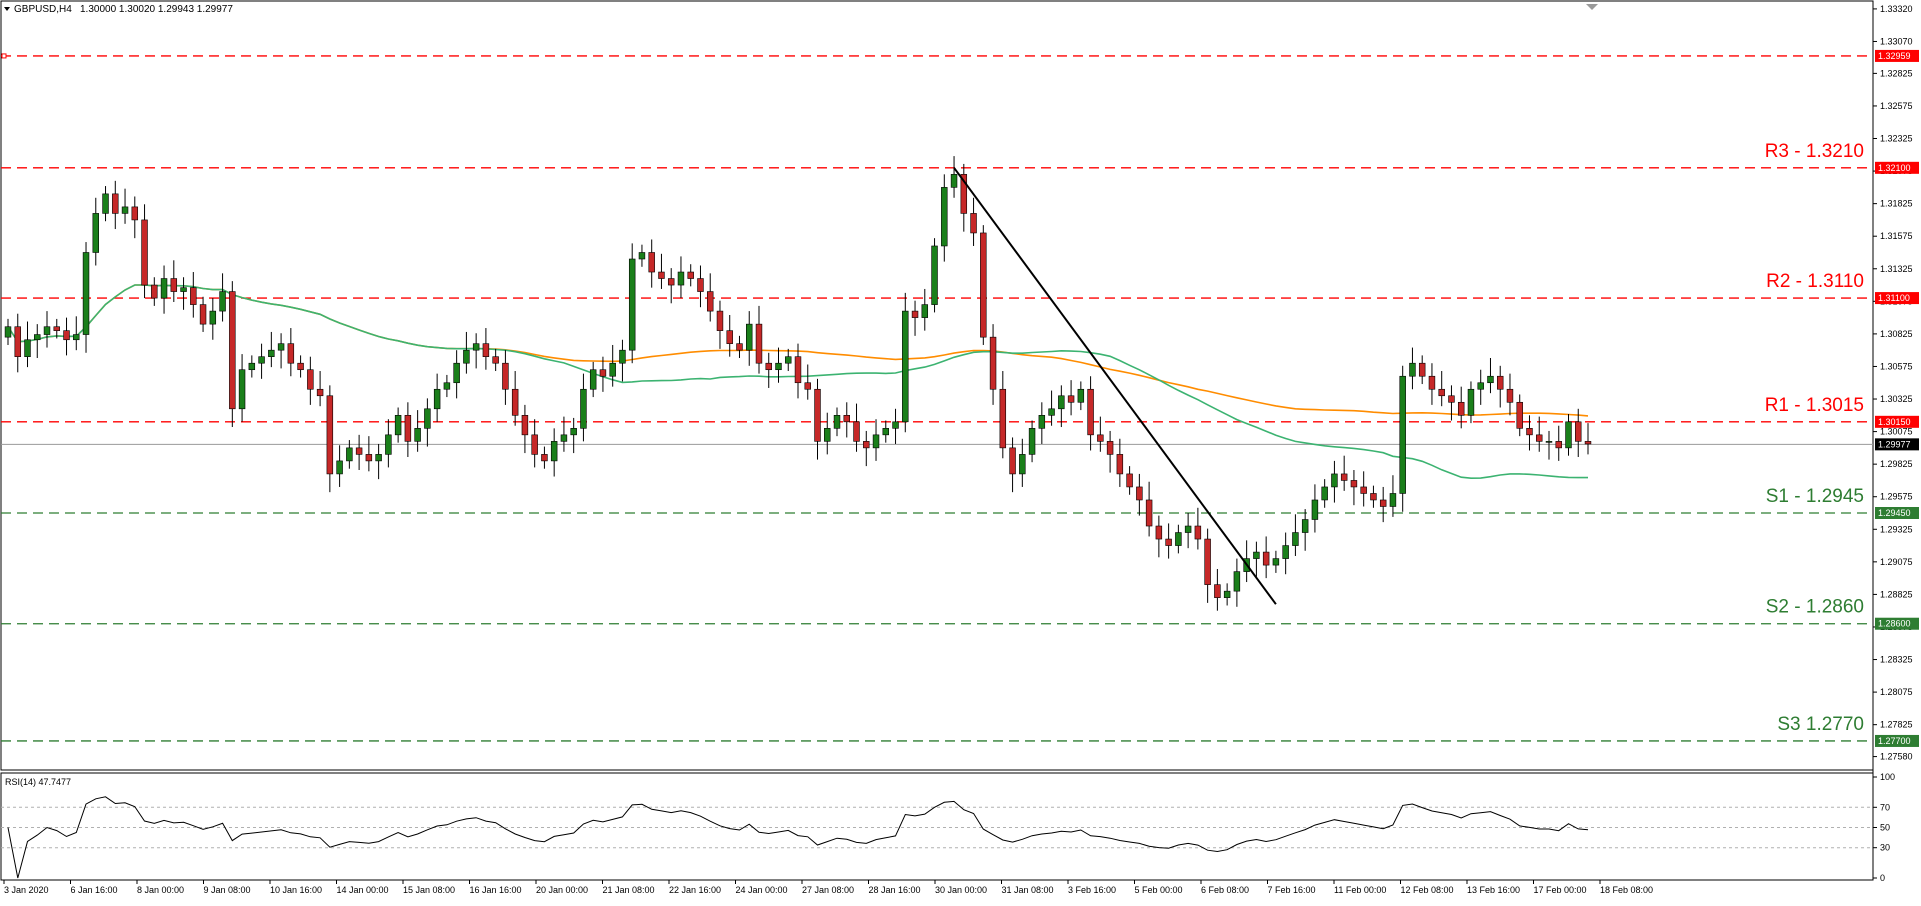  I want to click on x-tick-label: 3 Feb 16:00, so click(1092, 890).